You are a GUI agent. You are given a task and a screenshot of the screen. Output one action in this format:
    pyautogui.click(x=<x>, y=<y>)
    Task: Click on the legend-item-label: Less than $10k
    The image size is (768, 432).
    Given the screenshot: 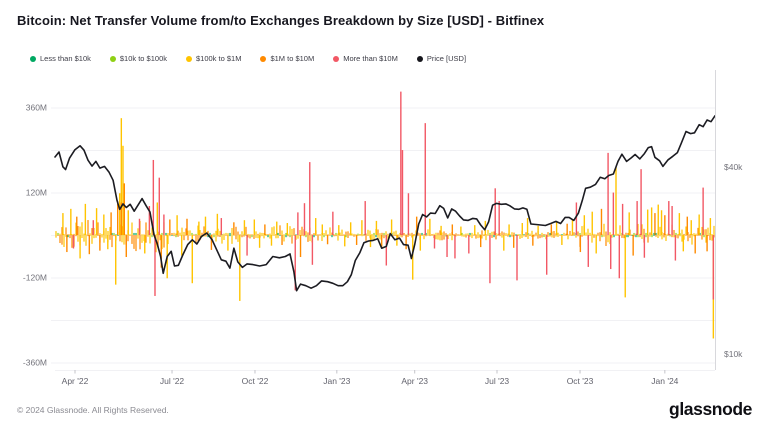 What is the action you would take?
    pyautogui.click(x=65, y=58)
    